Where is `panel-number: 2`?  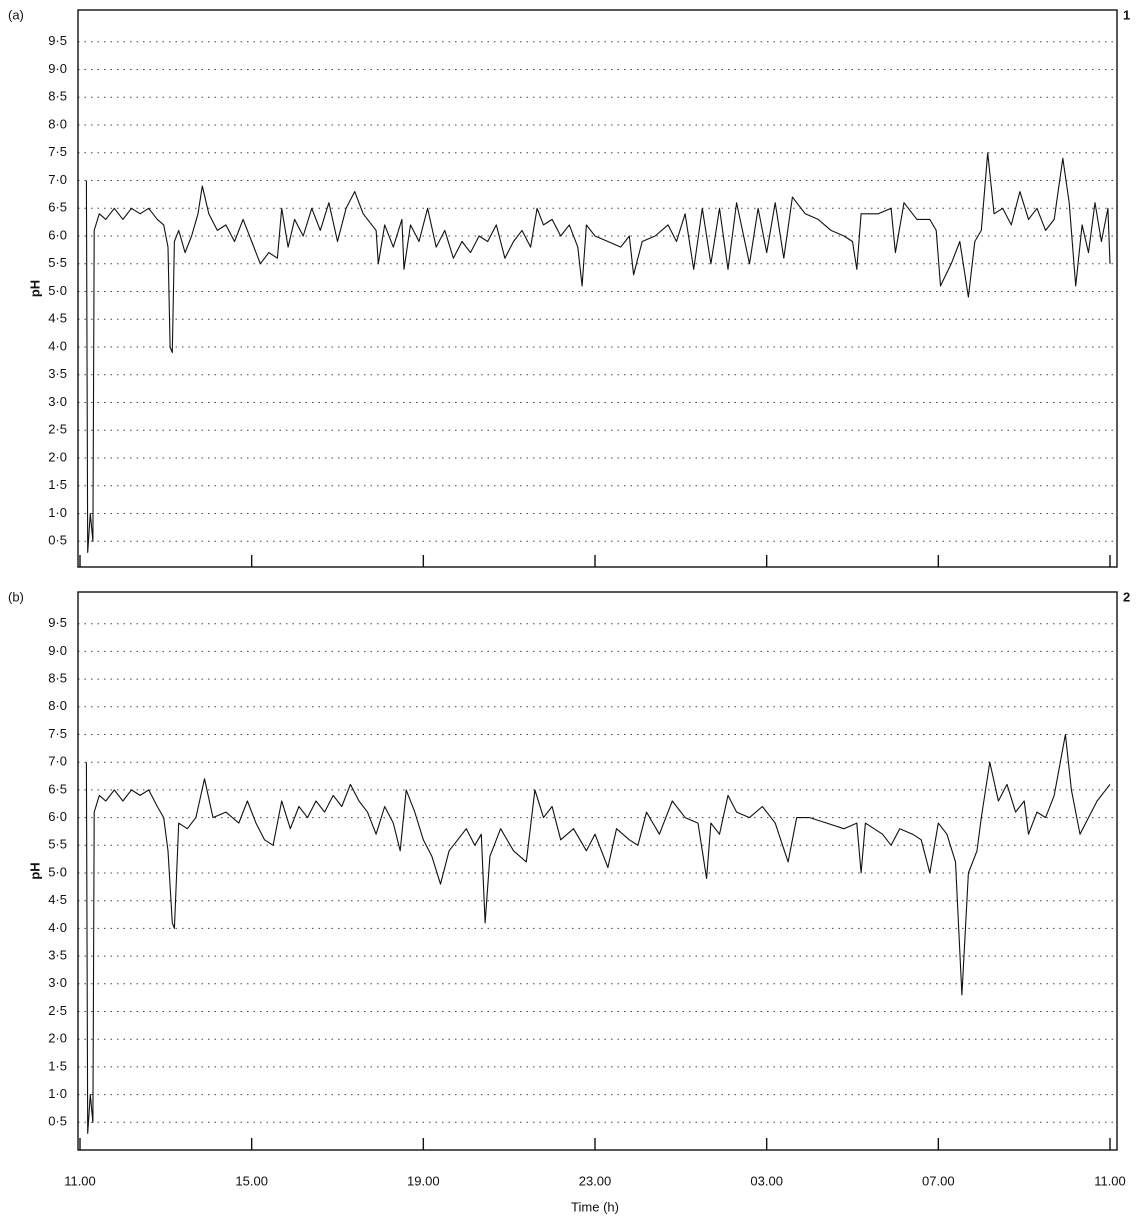 panel-number: 2 is located at coordinates (1126, 596).